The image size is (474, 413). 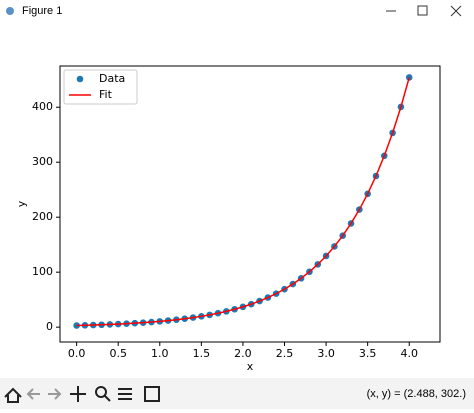 I want to click on y-axis-label: y, so click(x=21, y=203).